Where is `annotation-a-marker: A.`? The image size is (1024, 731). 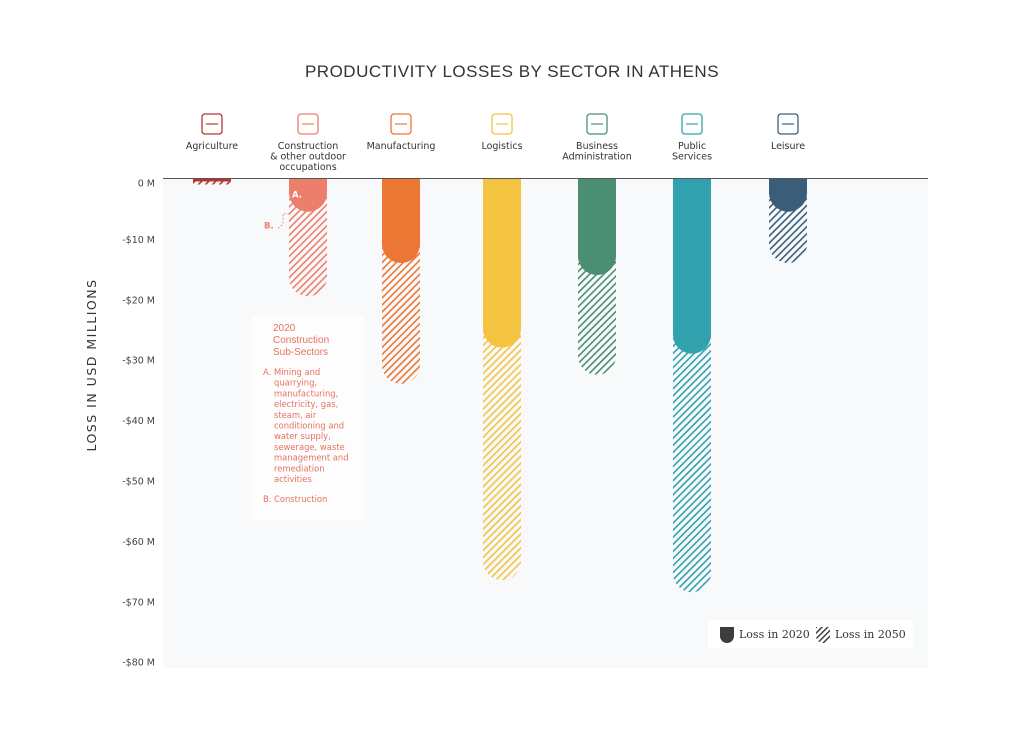 annotation-a-marker: A. is located at coordinates (267, 372).